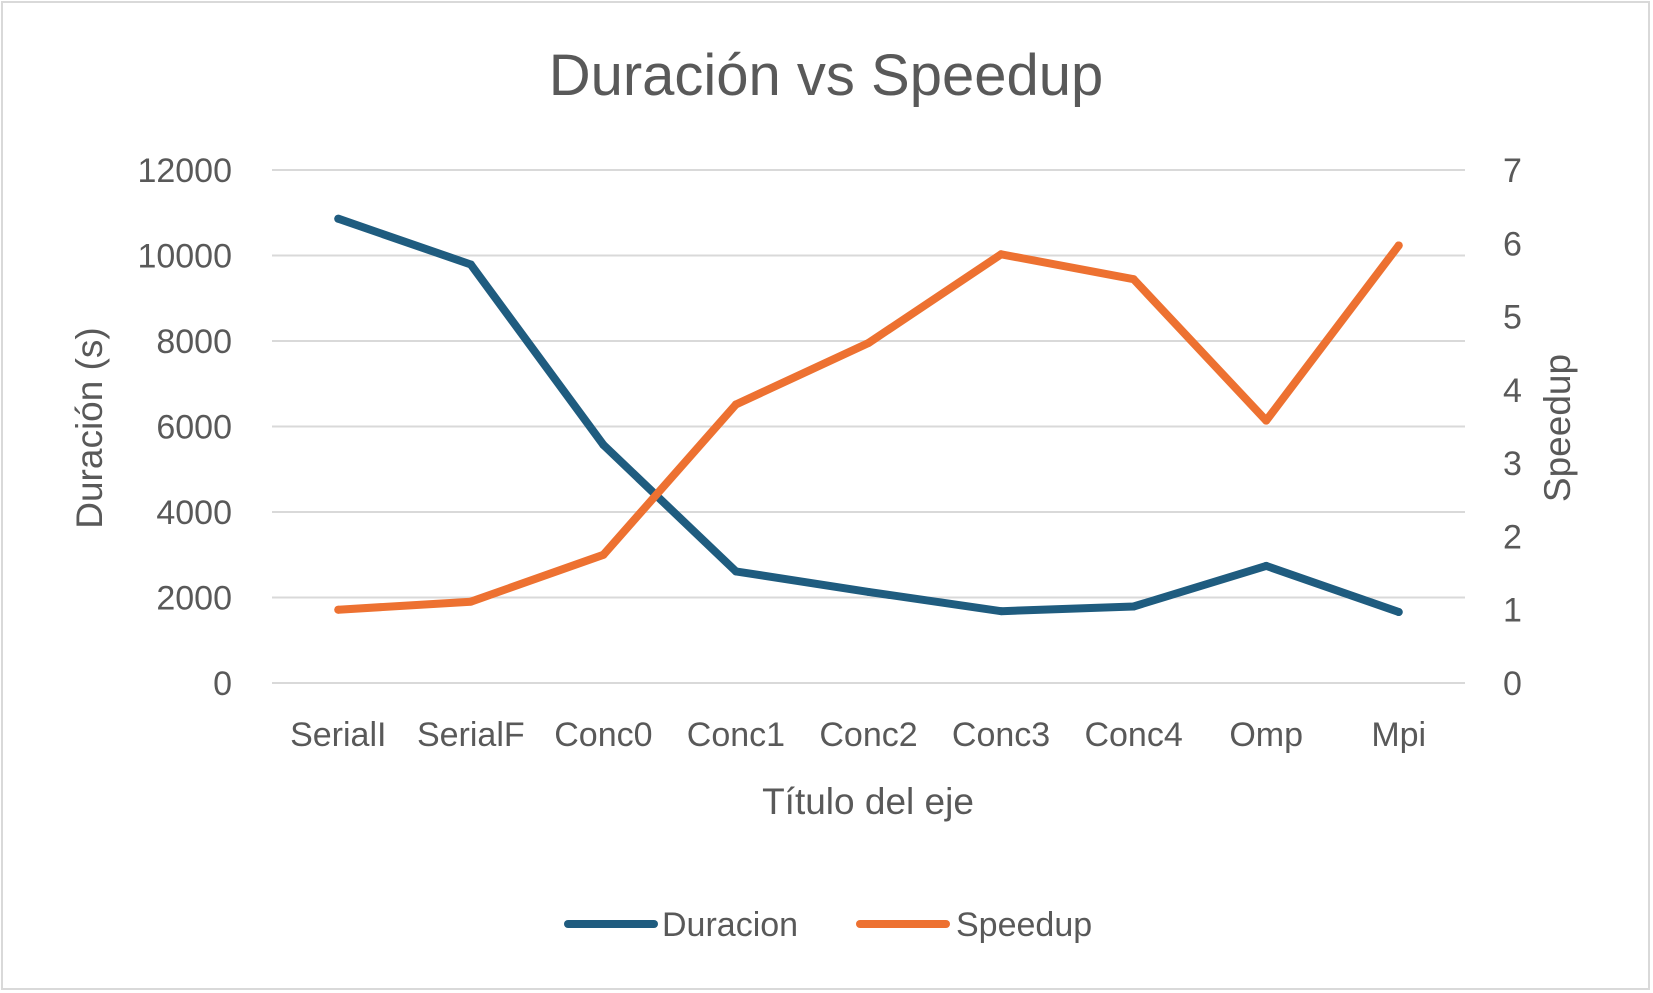 The width and height of the screenshot is (1653, 993). Describe the element at coordinates (1133, 735) in the screenshot. I see `x-tick-label: Conc4` at that location.